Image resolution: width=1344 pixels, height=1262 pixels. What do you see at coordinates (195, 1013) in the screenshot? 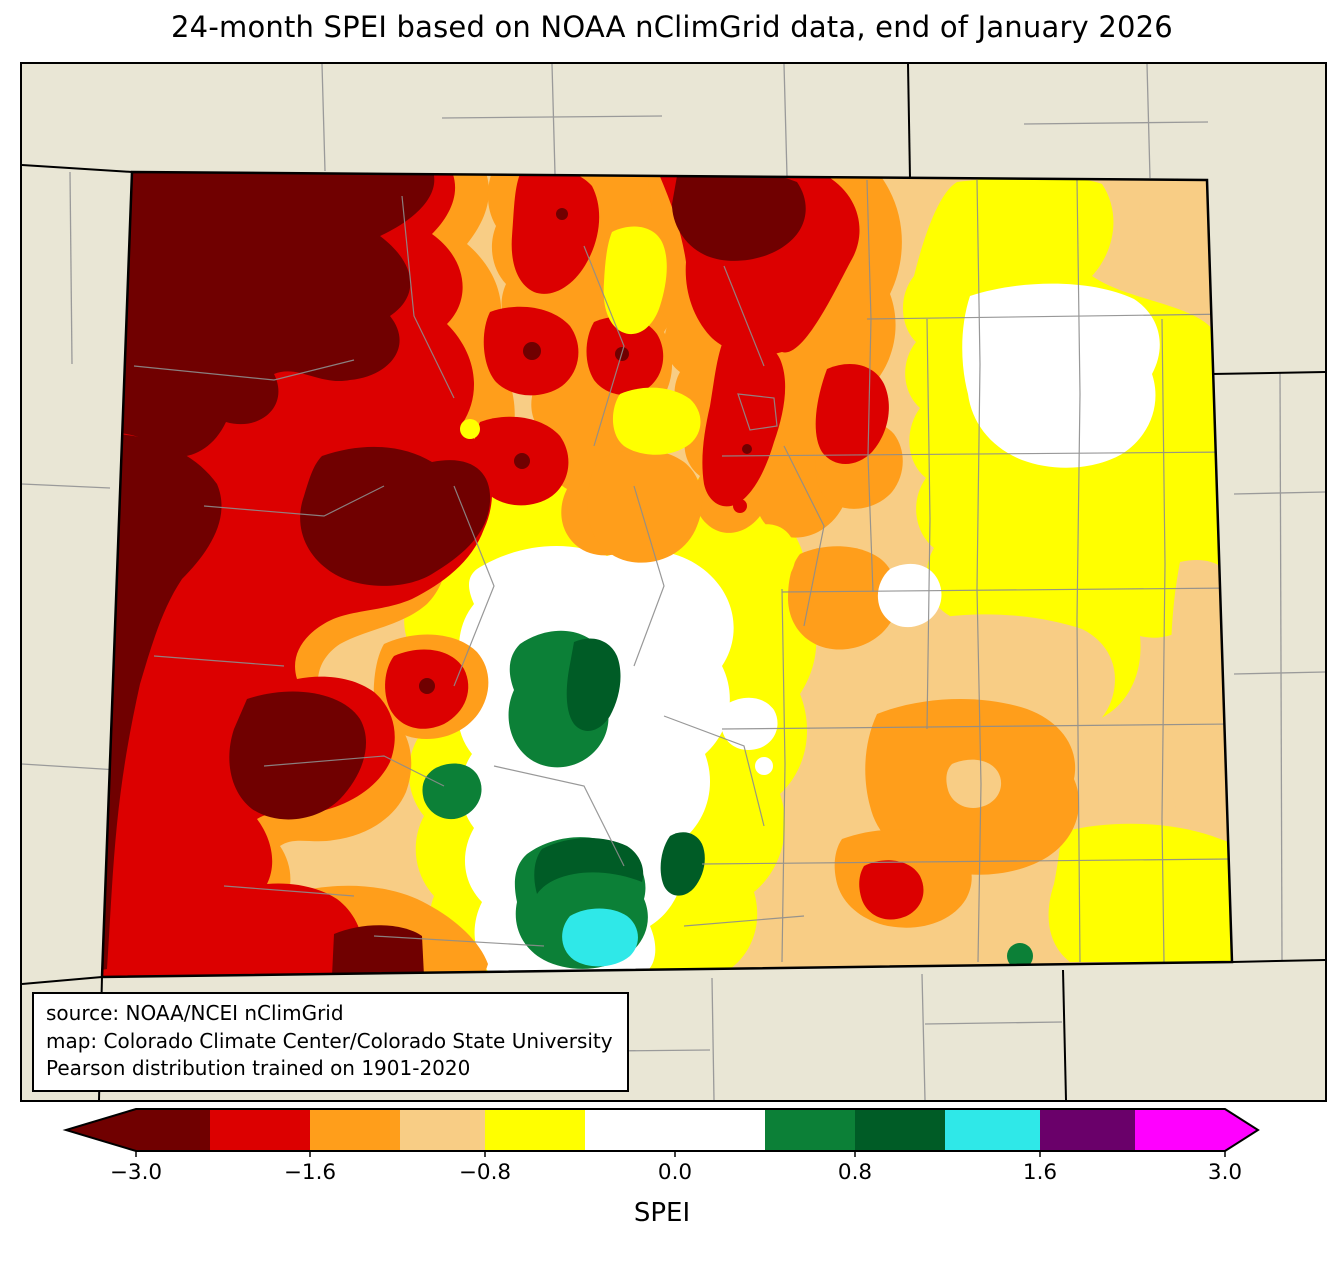
I see `source-line: source: NOAA/NCEI nClimGrid` at bounding box center [195, 1013].